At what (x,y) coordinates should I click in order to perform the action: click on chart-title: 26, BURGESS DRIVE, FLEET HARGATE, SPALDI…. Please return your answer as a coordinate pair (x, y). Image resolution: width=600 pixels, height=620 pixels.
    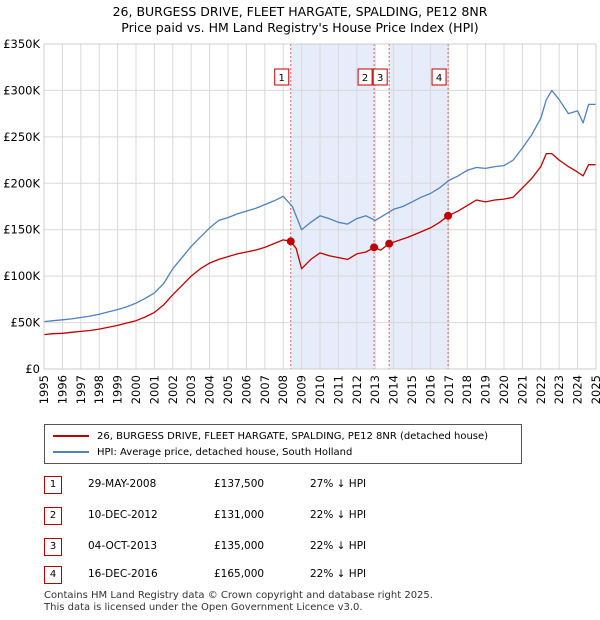
    Looking at the image, I should click on (300, 11).